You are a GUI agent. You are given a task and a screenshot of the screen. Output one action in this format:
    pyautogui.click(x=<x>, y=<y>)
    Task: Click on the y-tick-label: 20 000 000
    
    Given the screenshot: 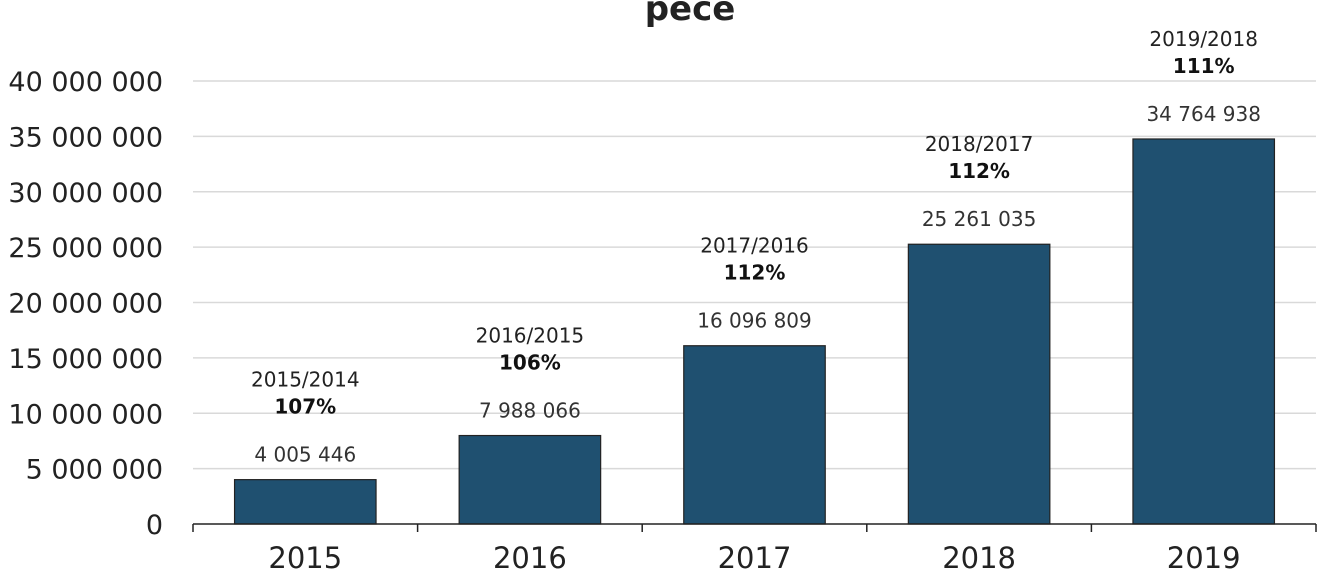 What is the action you would take?
    pyautogui.click(x=85, y=304)
    